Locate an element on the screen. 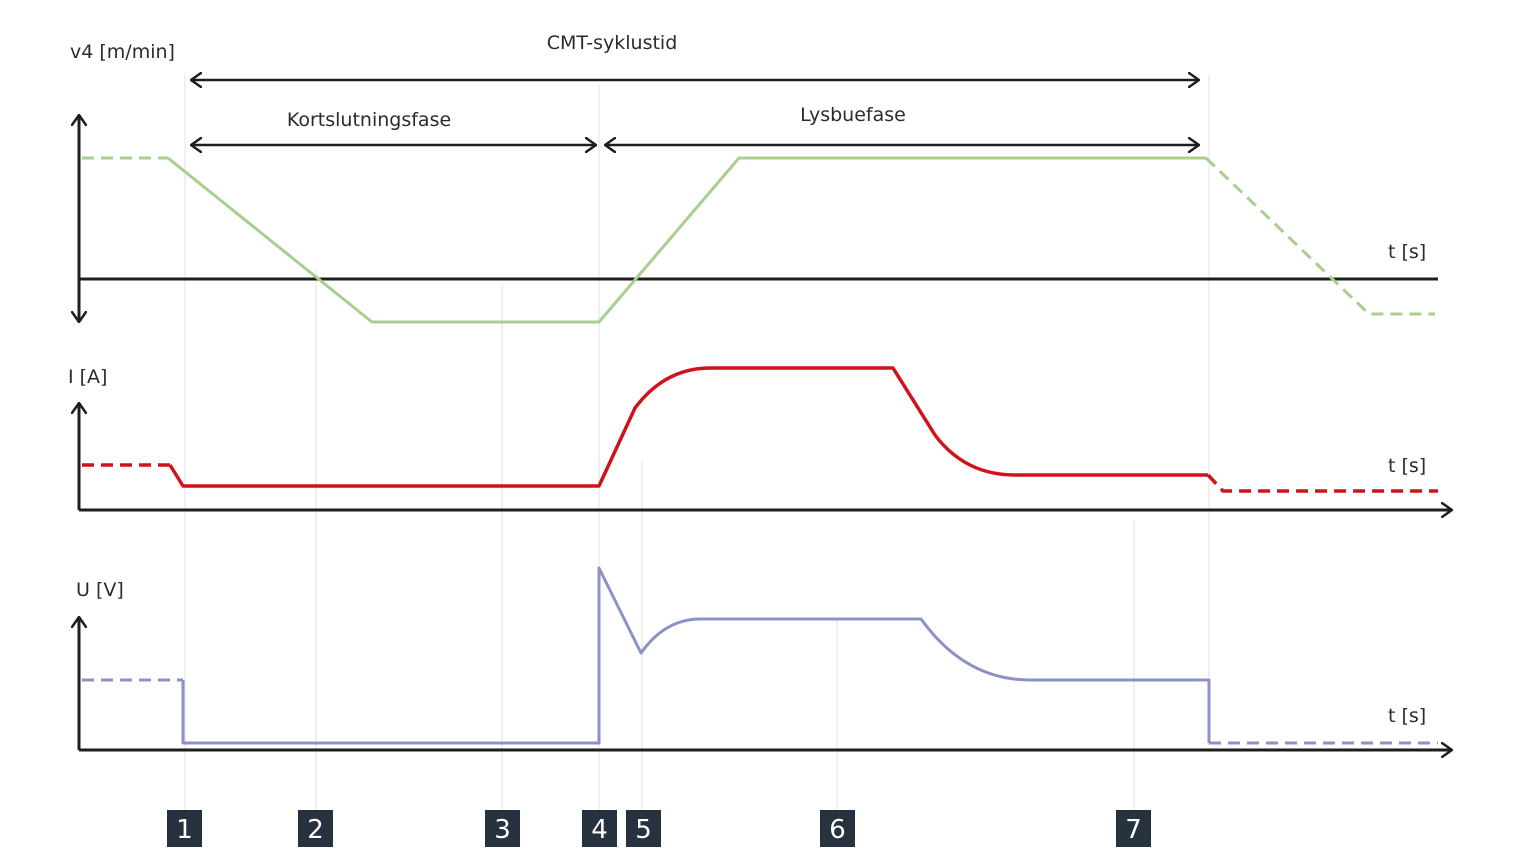  marker-2: 2 is located at coordinates (315, 828).